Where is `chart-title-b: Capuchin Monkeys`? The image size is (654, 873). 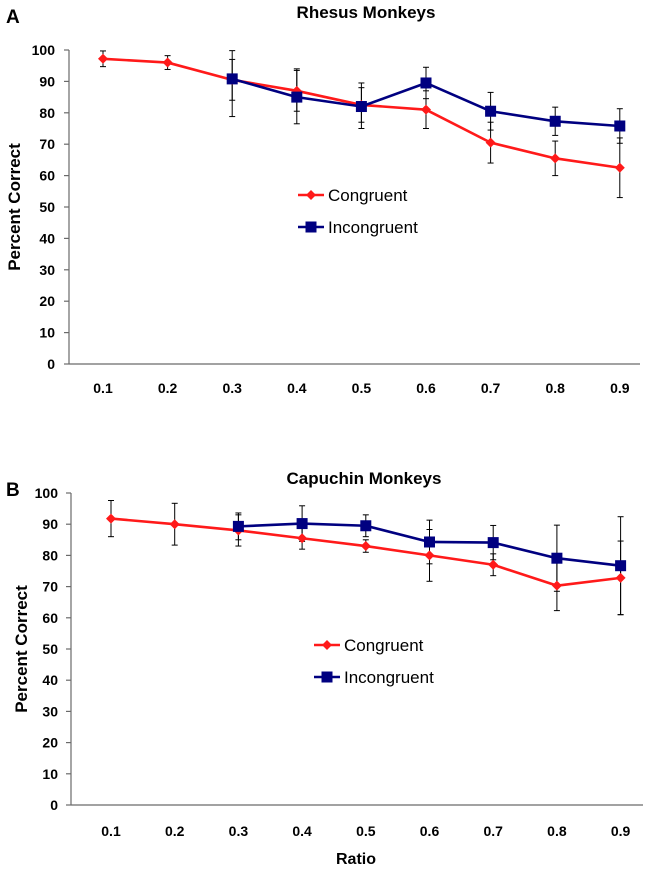
chart-title-b: Capuchin Monkeys is located at coordinates (364, 478).